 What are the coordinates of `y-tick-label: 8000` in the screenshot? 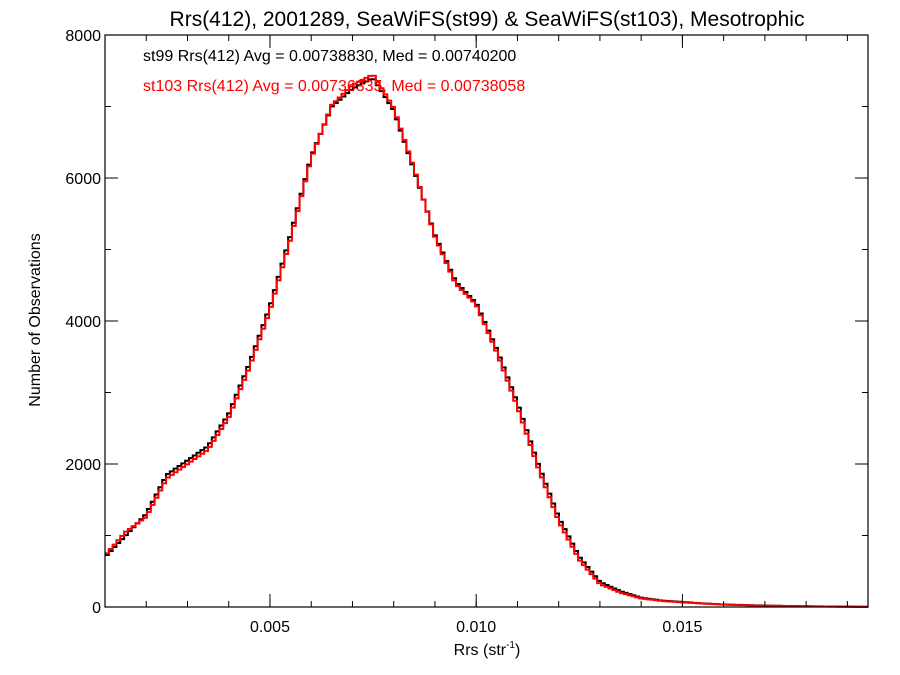 It's located at (83, 36).